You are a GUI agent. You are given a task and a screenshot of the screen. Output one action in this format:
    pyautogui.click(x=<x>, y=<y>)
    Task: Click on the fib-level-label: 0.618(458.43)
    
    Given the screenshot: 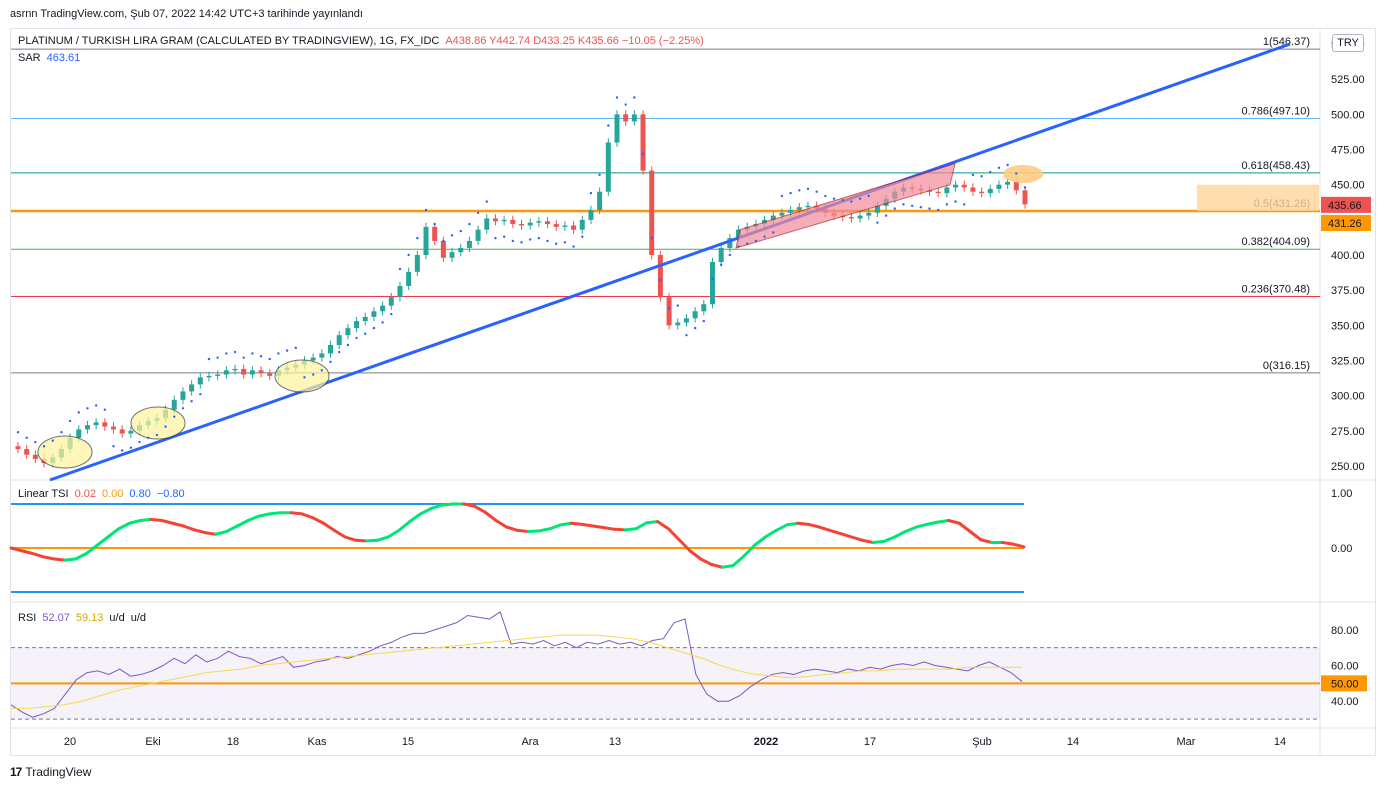 What is the action you would take?
    pyautogui.click(x=1276, y=166)
    